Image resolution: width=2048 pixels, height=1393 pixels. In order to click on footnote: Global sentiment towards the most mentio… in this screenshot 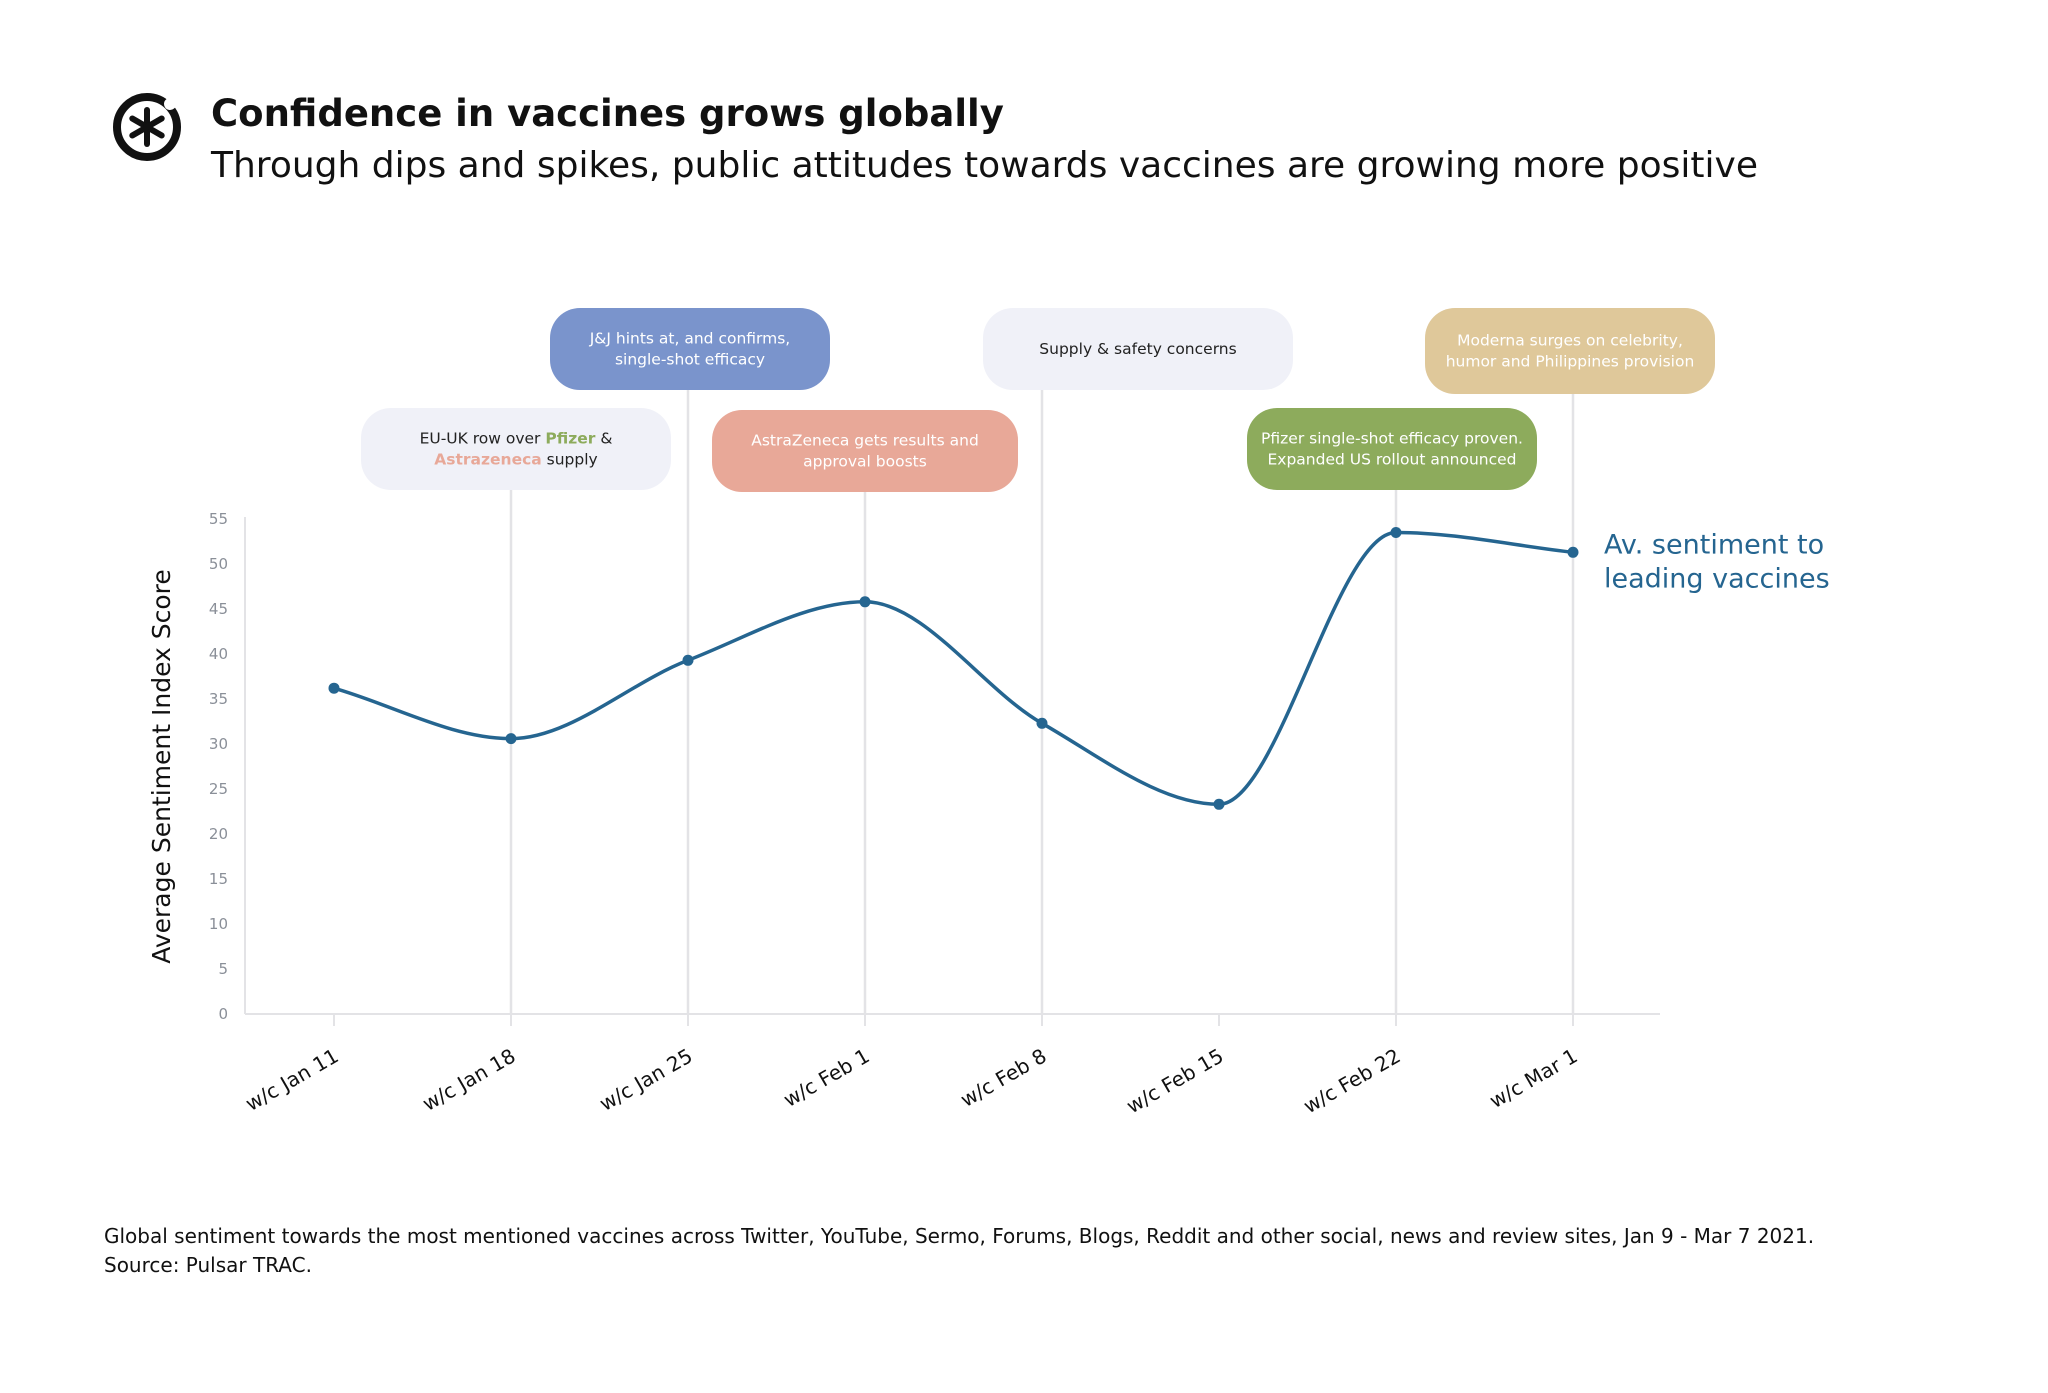, I will do `click(959, 1251)`.